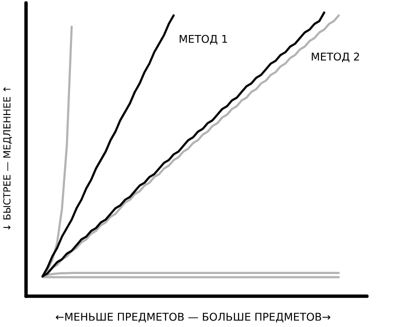 This screenshot has height=327, width=398. I want to click on series-label: МЕТОД 2, so click(335, 57).